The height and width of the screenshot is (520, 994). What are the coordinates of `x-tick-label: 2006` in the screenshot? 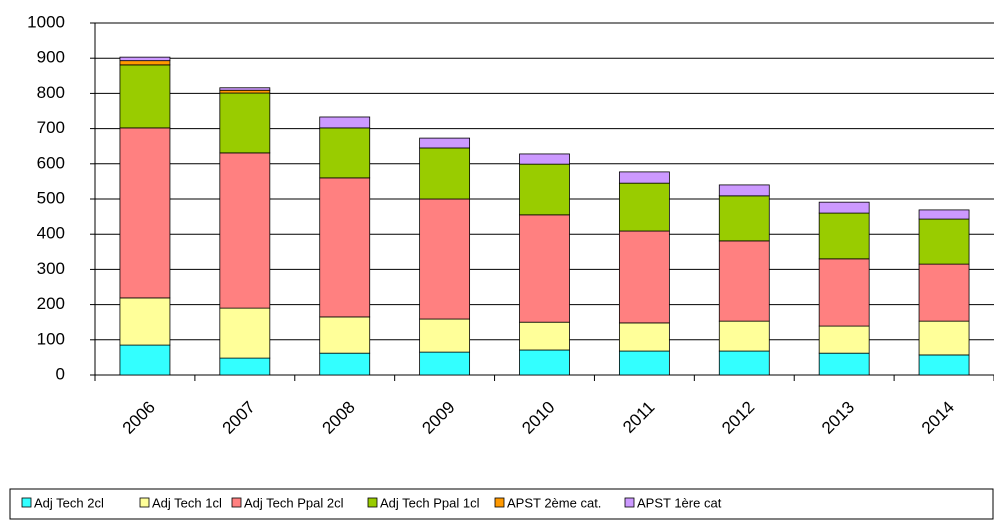 It's located at (139, 418).